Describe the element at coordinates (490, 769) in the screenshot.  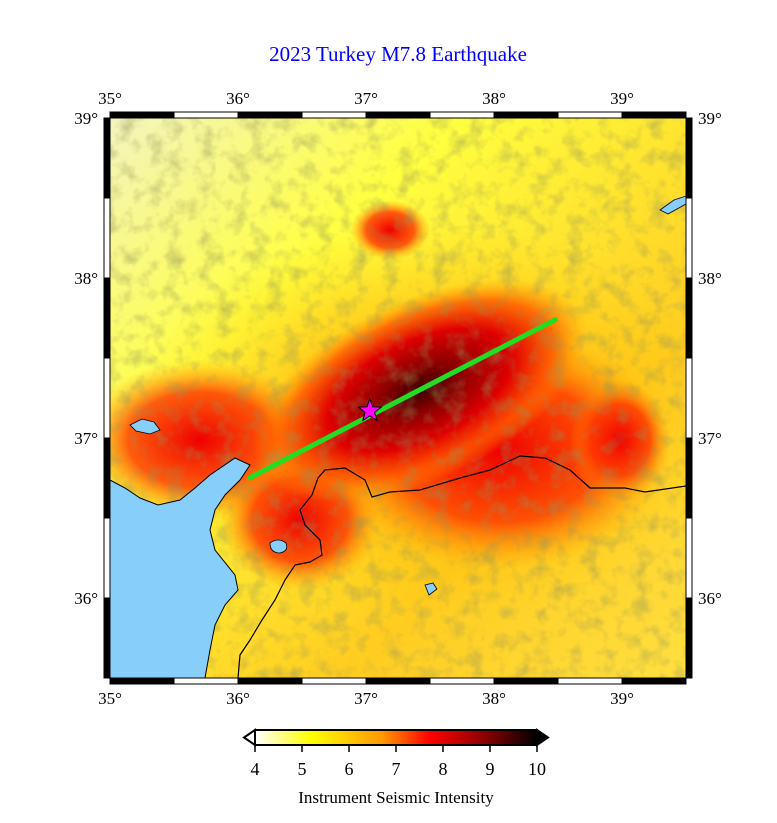
I see `colorbar-tick-label: 9` at that location.